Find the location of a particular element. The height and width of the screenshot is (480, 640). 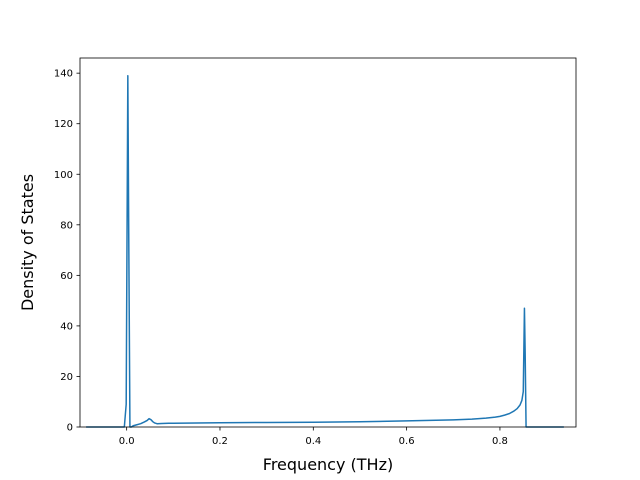

y-tick-label: 80 is located at coordinates (66, 225).